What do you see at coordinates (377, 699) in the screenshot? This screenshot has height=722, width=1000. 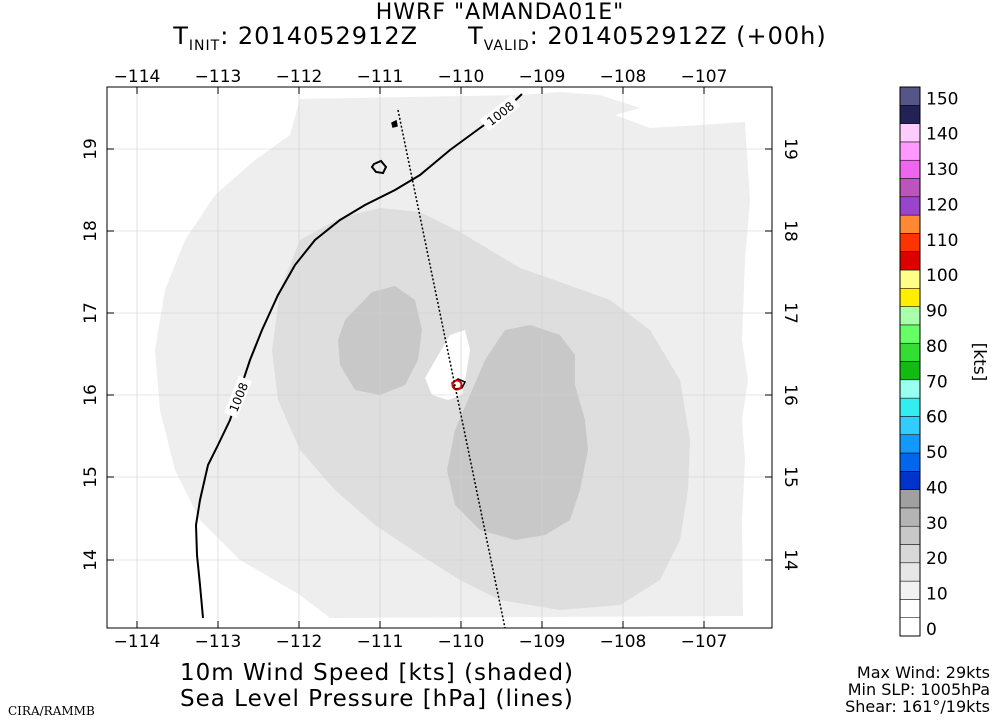 I see `contour-legend-text: Sea Level Pressure [hPa] (lines)` at bounding box center [377, 699].